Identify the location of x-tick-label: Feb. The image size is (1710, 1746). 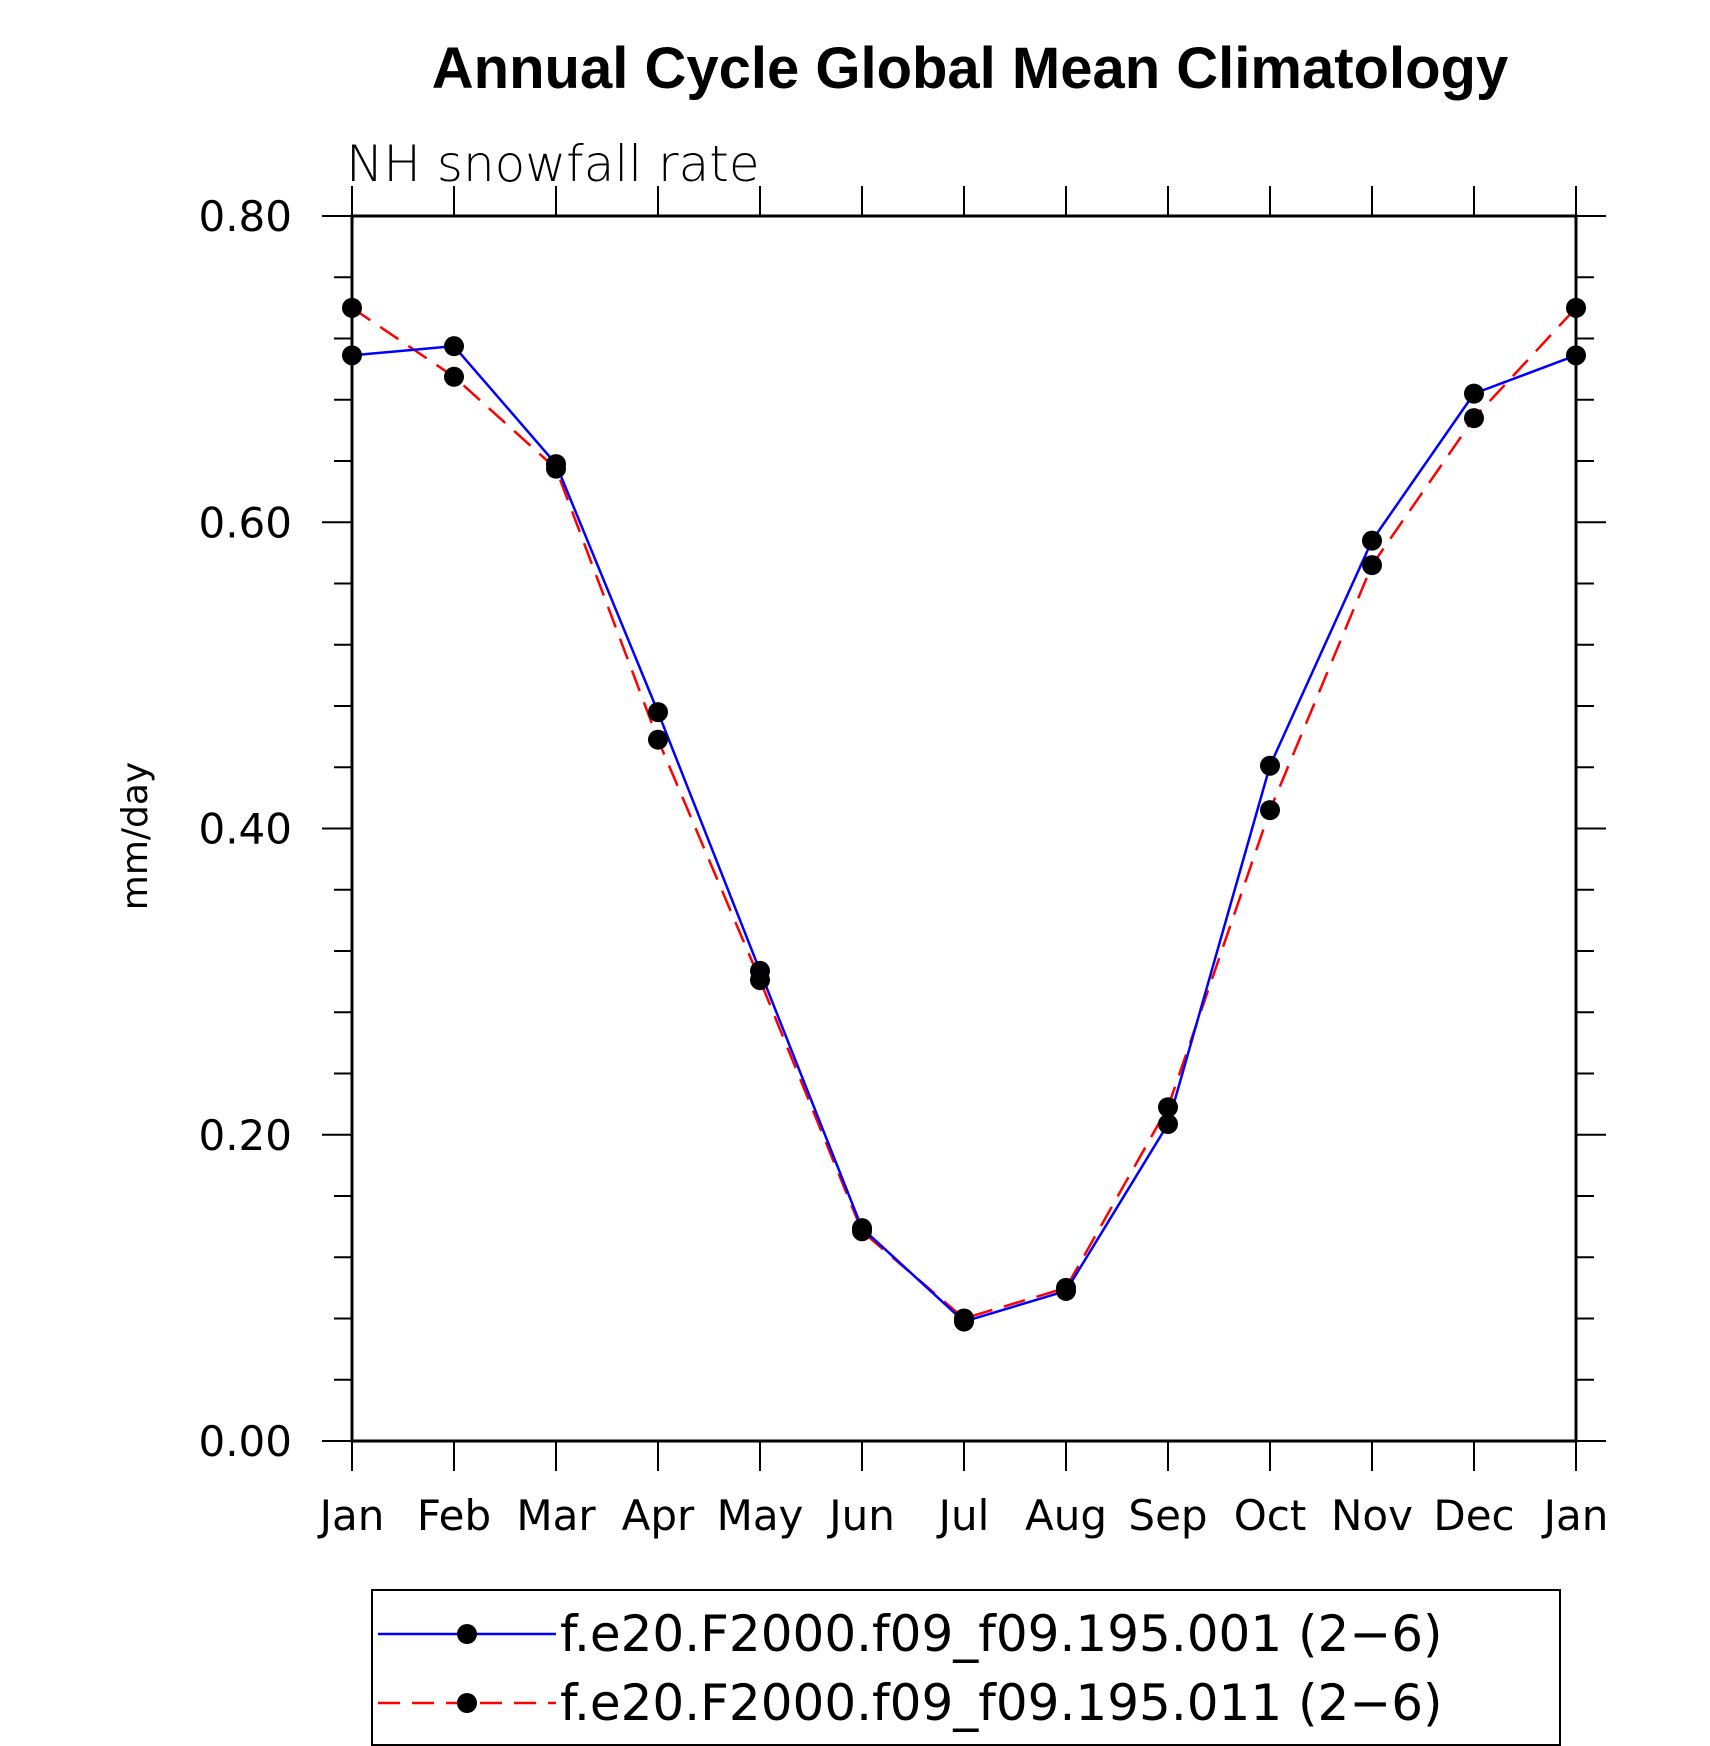
(454, 1515).